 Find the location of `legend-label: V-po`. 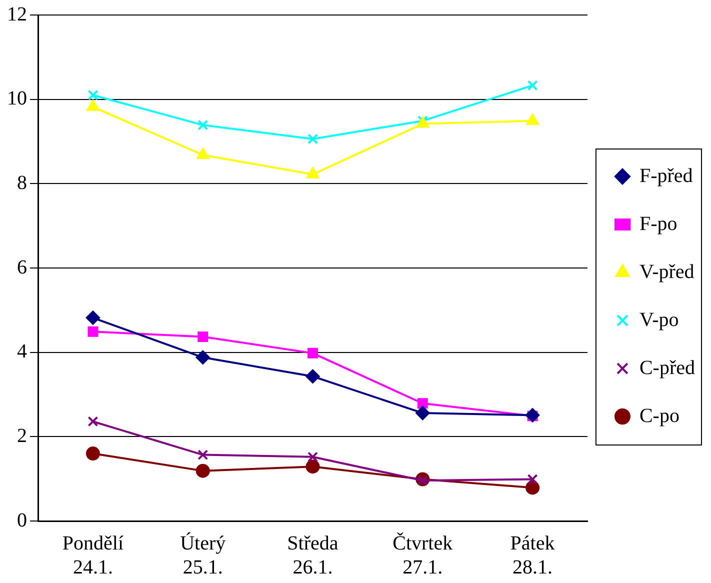

legend-label: V-po is located at coordinates (659, 319).